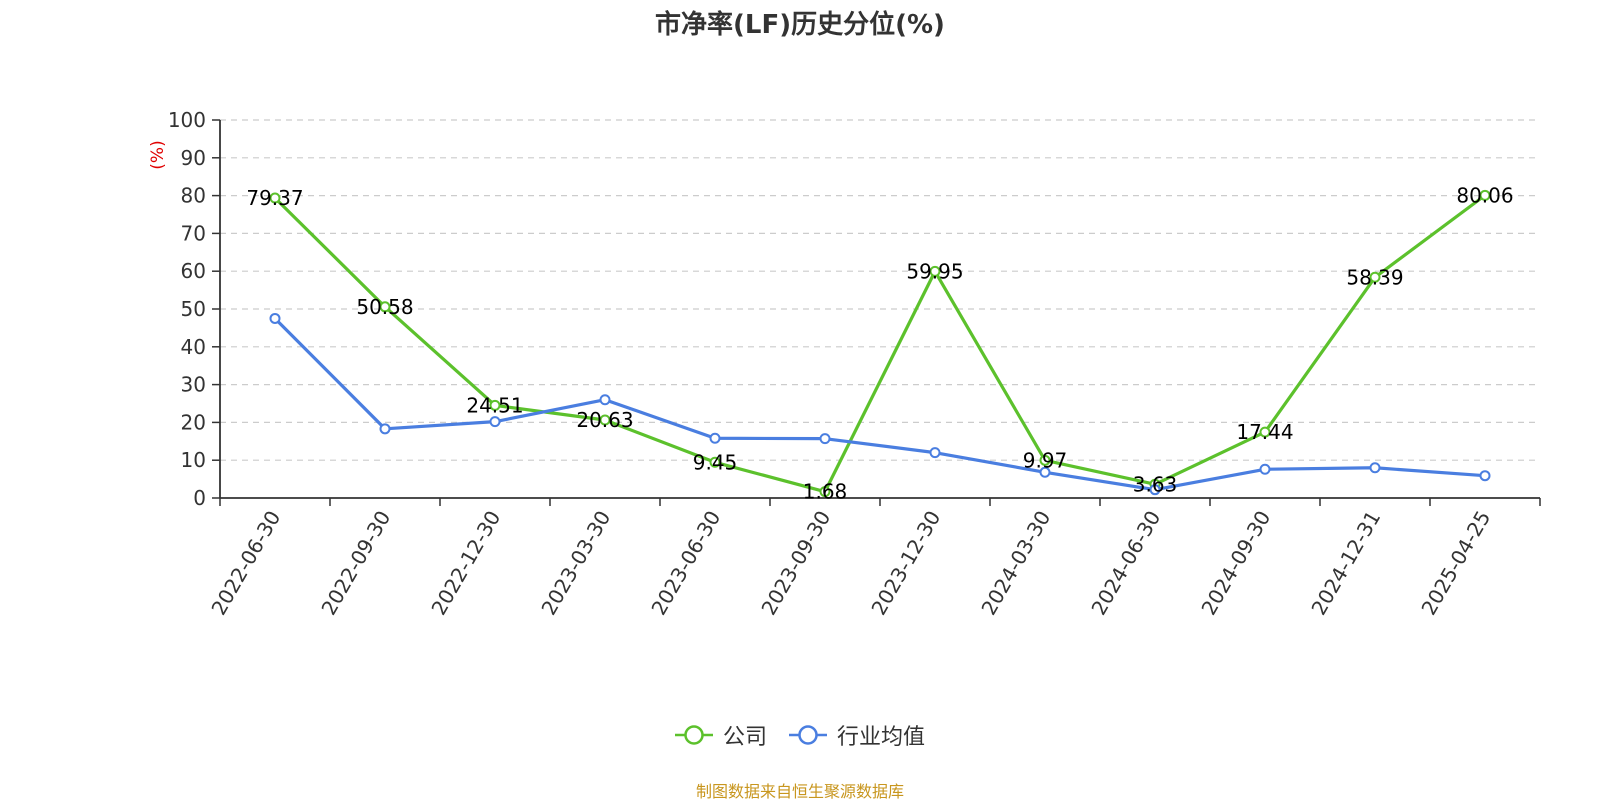  What do you see at coordinates (158, 154) in the screenshot?
I see `y-axis-unit-label: (%)` at bounding box center [158, 154].